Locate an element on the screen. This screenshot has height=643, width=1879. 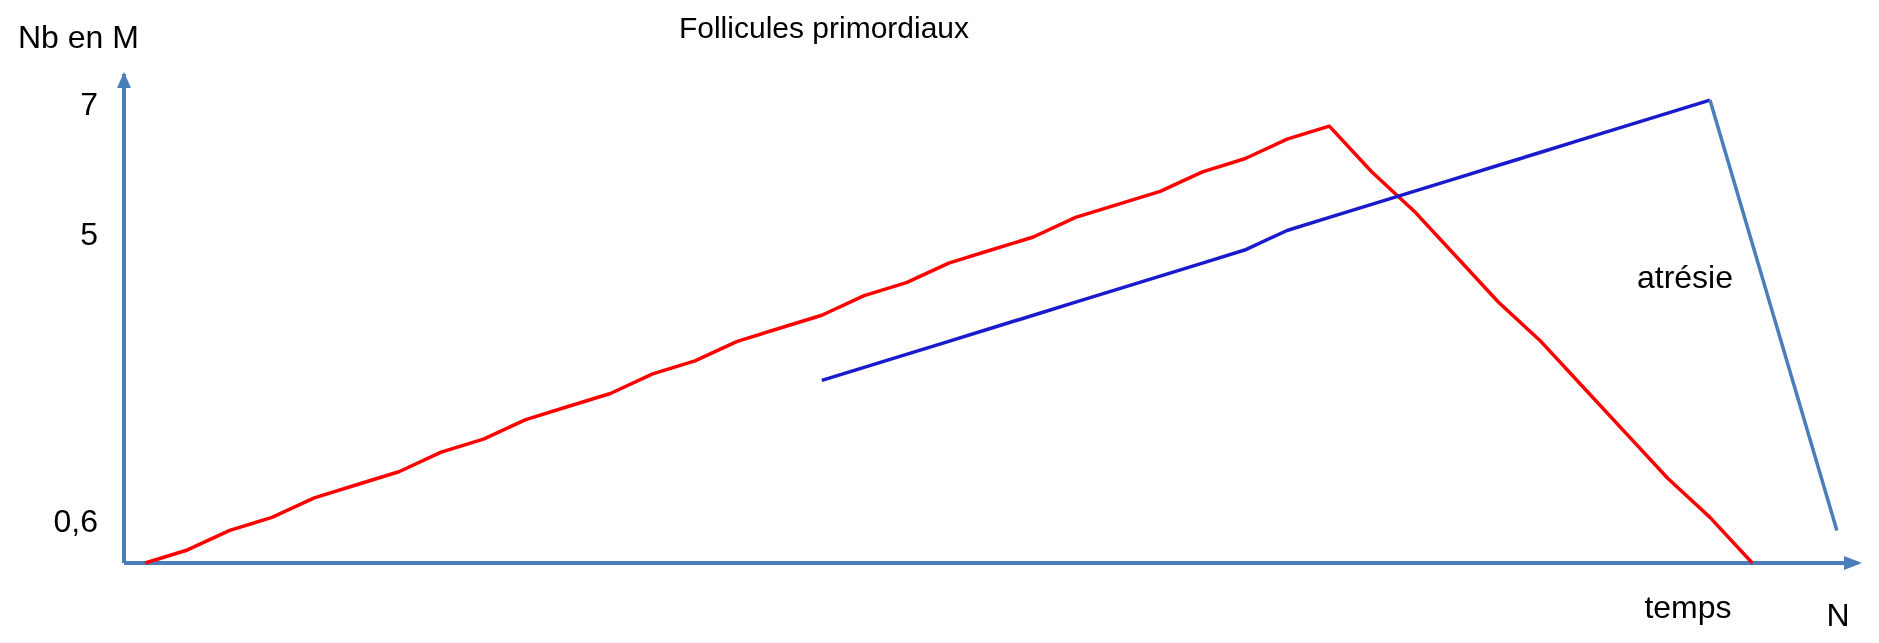
y-axis-title: Nb en M is located at coordinates (78, 37).